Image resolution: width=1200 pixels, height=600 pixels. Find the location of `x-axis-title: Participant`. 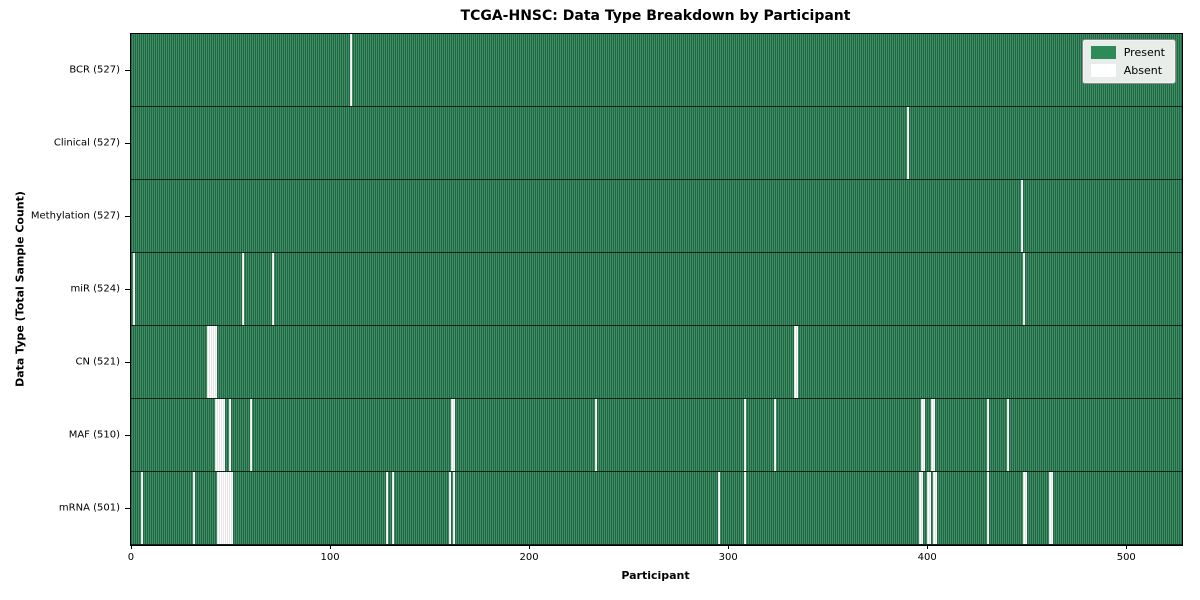

x-axis-title: Participant is located at coordinates (655, 575).